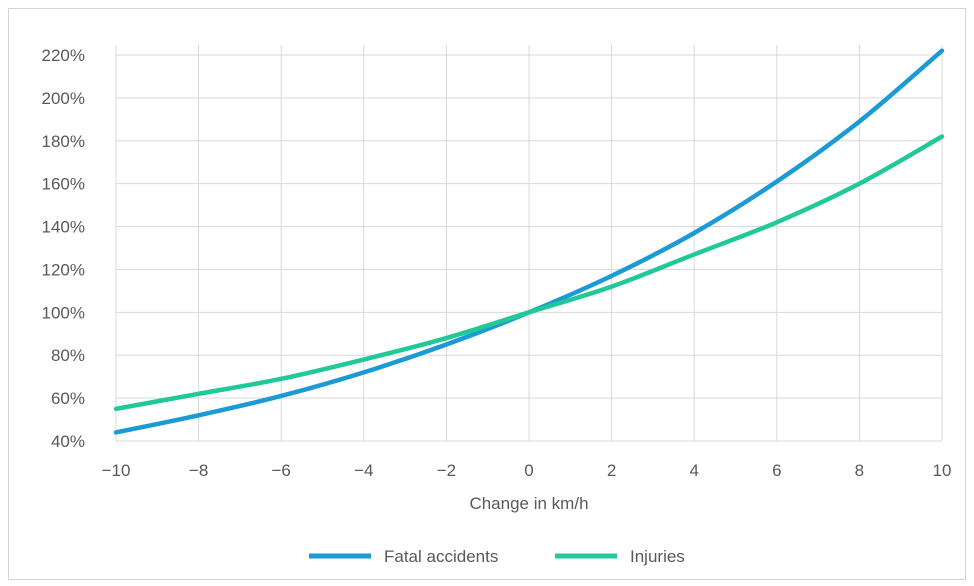 The height and width of the screenshot is (586, 974). I want to click on y-tick-label: 140%, so click(63, 227).